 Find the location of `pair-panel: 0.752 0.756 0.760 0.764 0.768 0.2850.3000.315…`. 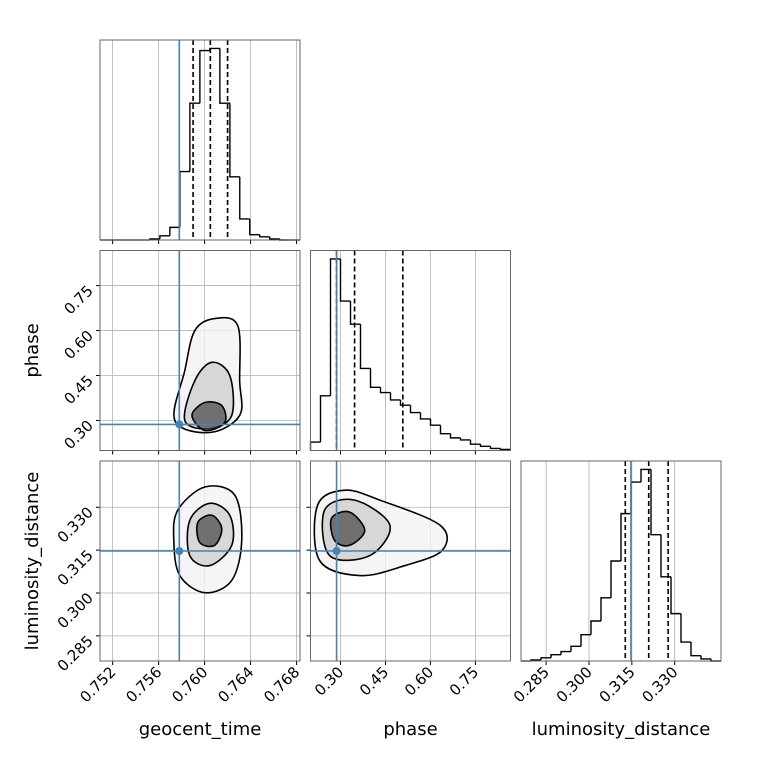

pair-panel: 0.752 0.756 0.760 0.764 0.768 0.2850.3000.315… is located at coordinates (178, 583).